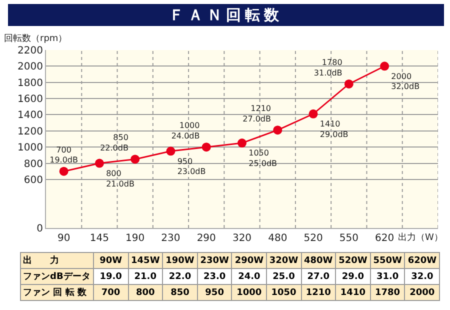  Describe the element at coordinates (353, 276) in the screenshot. I see `text: 29.0` at that location.